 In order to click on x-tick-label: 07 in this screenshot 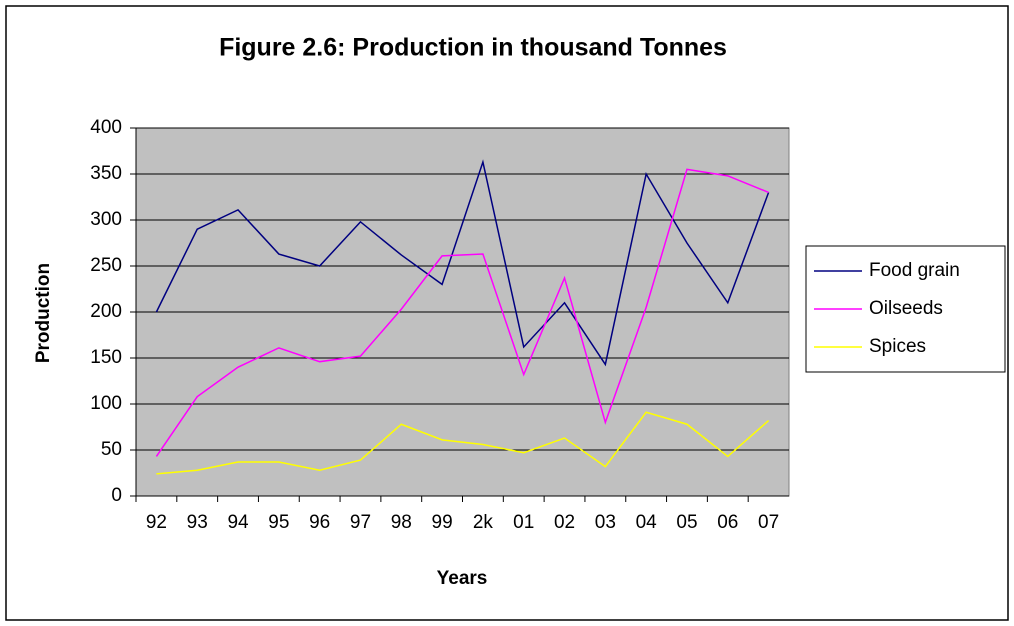, I will do `click(768, 522)`.